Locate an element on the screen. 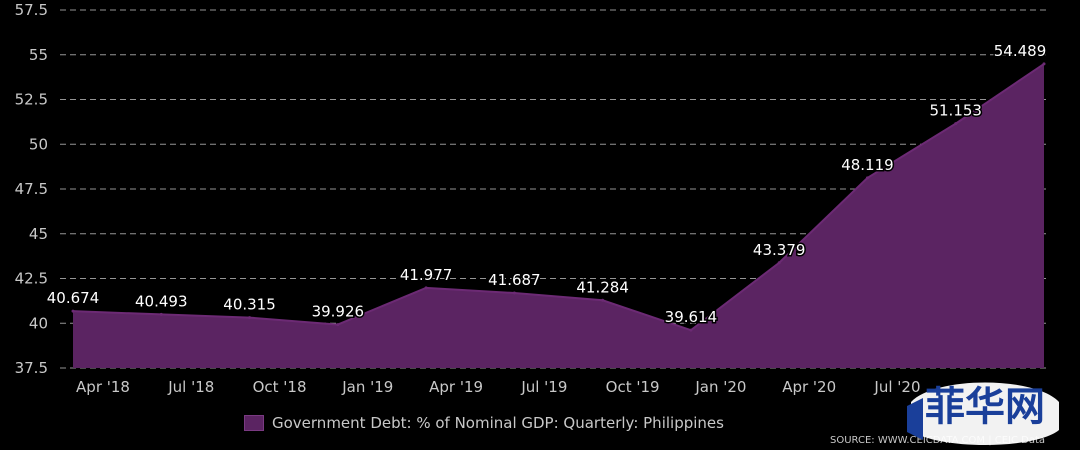 This screenshot has height=450, width=1080. x-tick-label: Jul '20 is located at coordinates (896, 387).